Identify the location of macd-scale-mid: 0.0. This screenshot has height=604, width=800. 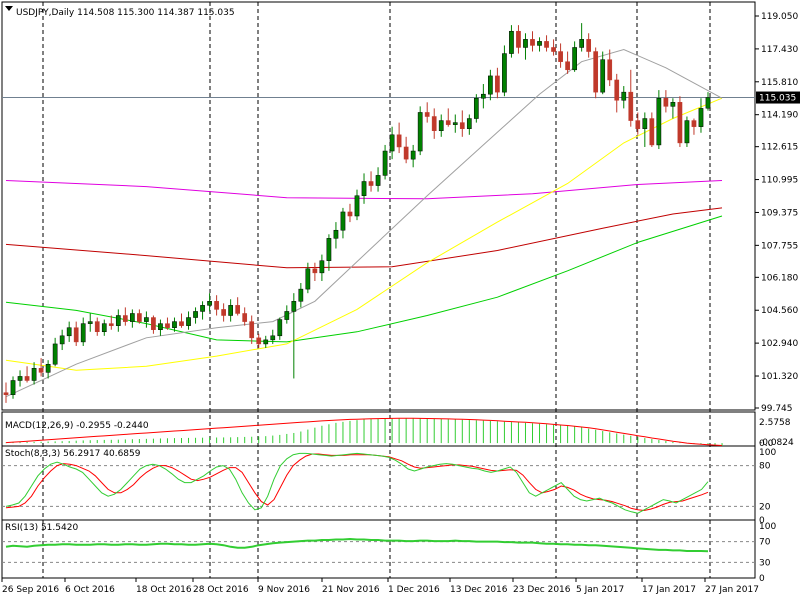
(766, 444).